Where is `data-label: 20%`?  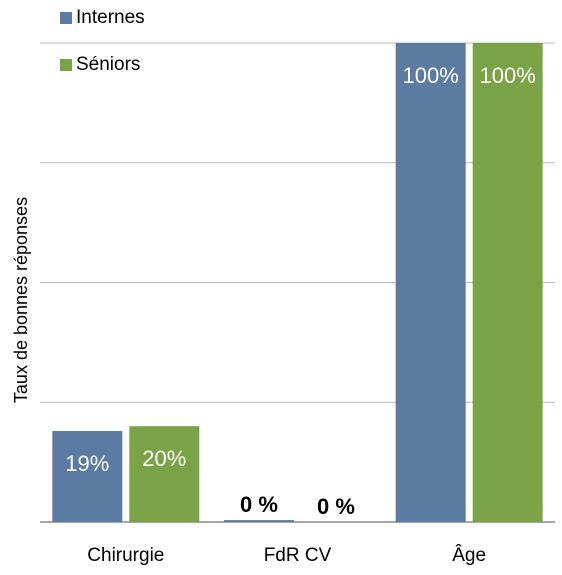
data-label: 20% is located at coordinates (164, 458).